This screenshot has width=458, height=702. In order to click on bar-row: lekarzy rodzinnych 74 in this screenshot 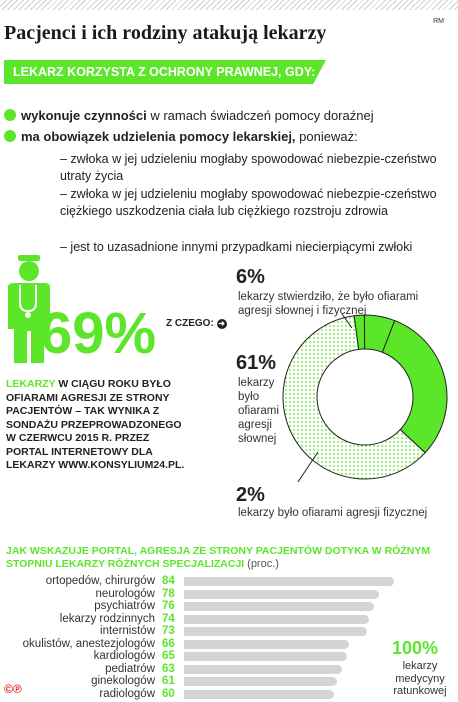, I will do `click(229, 619)`.